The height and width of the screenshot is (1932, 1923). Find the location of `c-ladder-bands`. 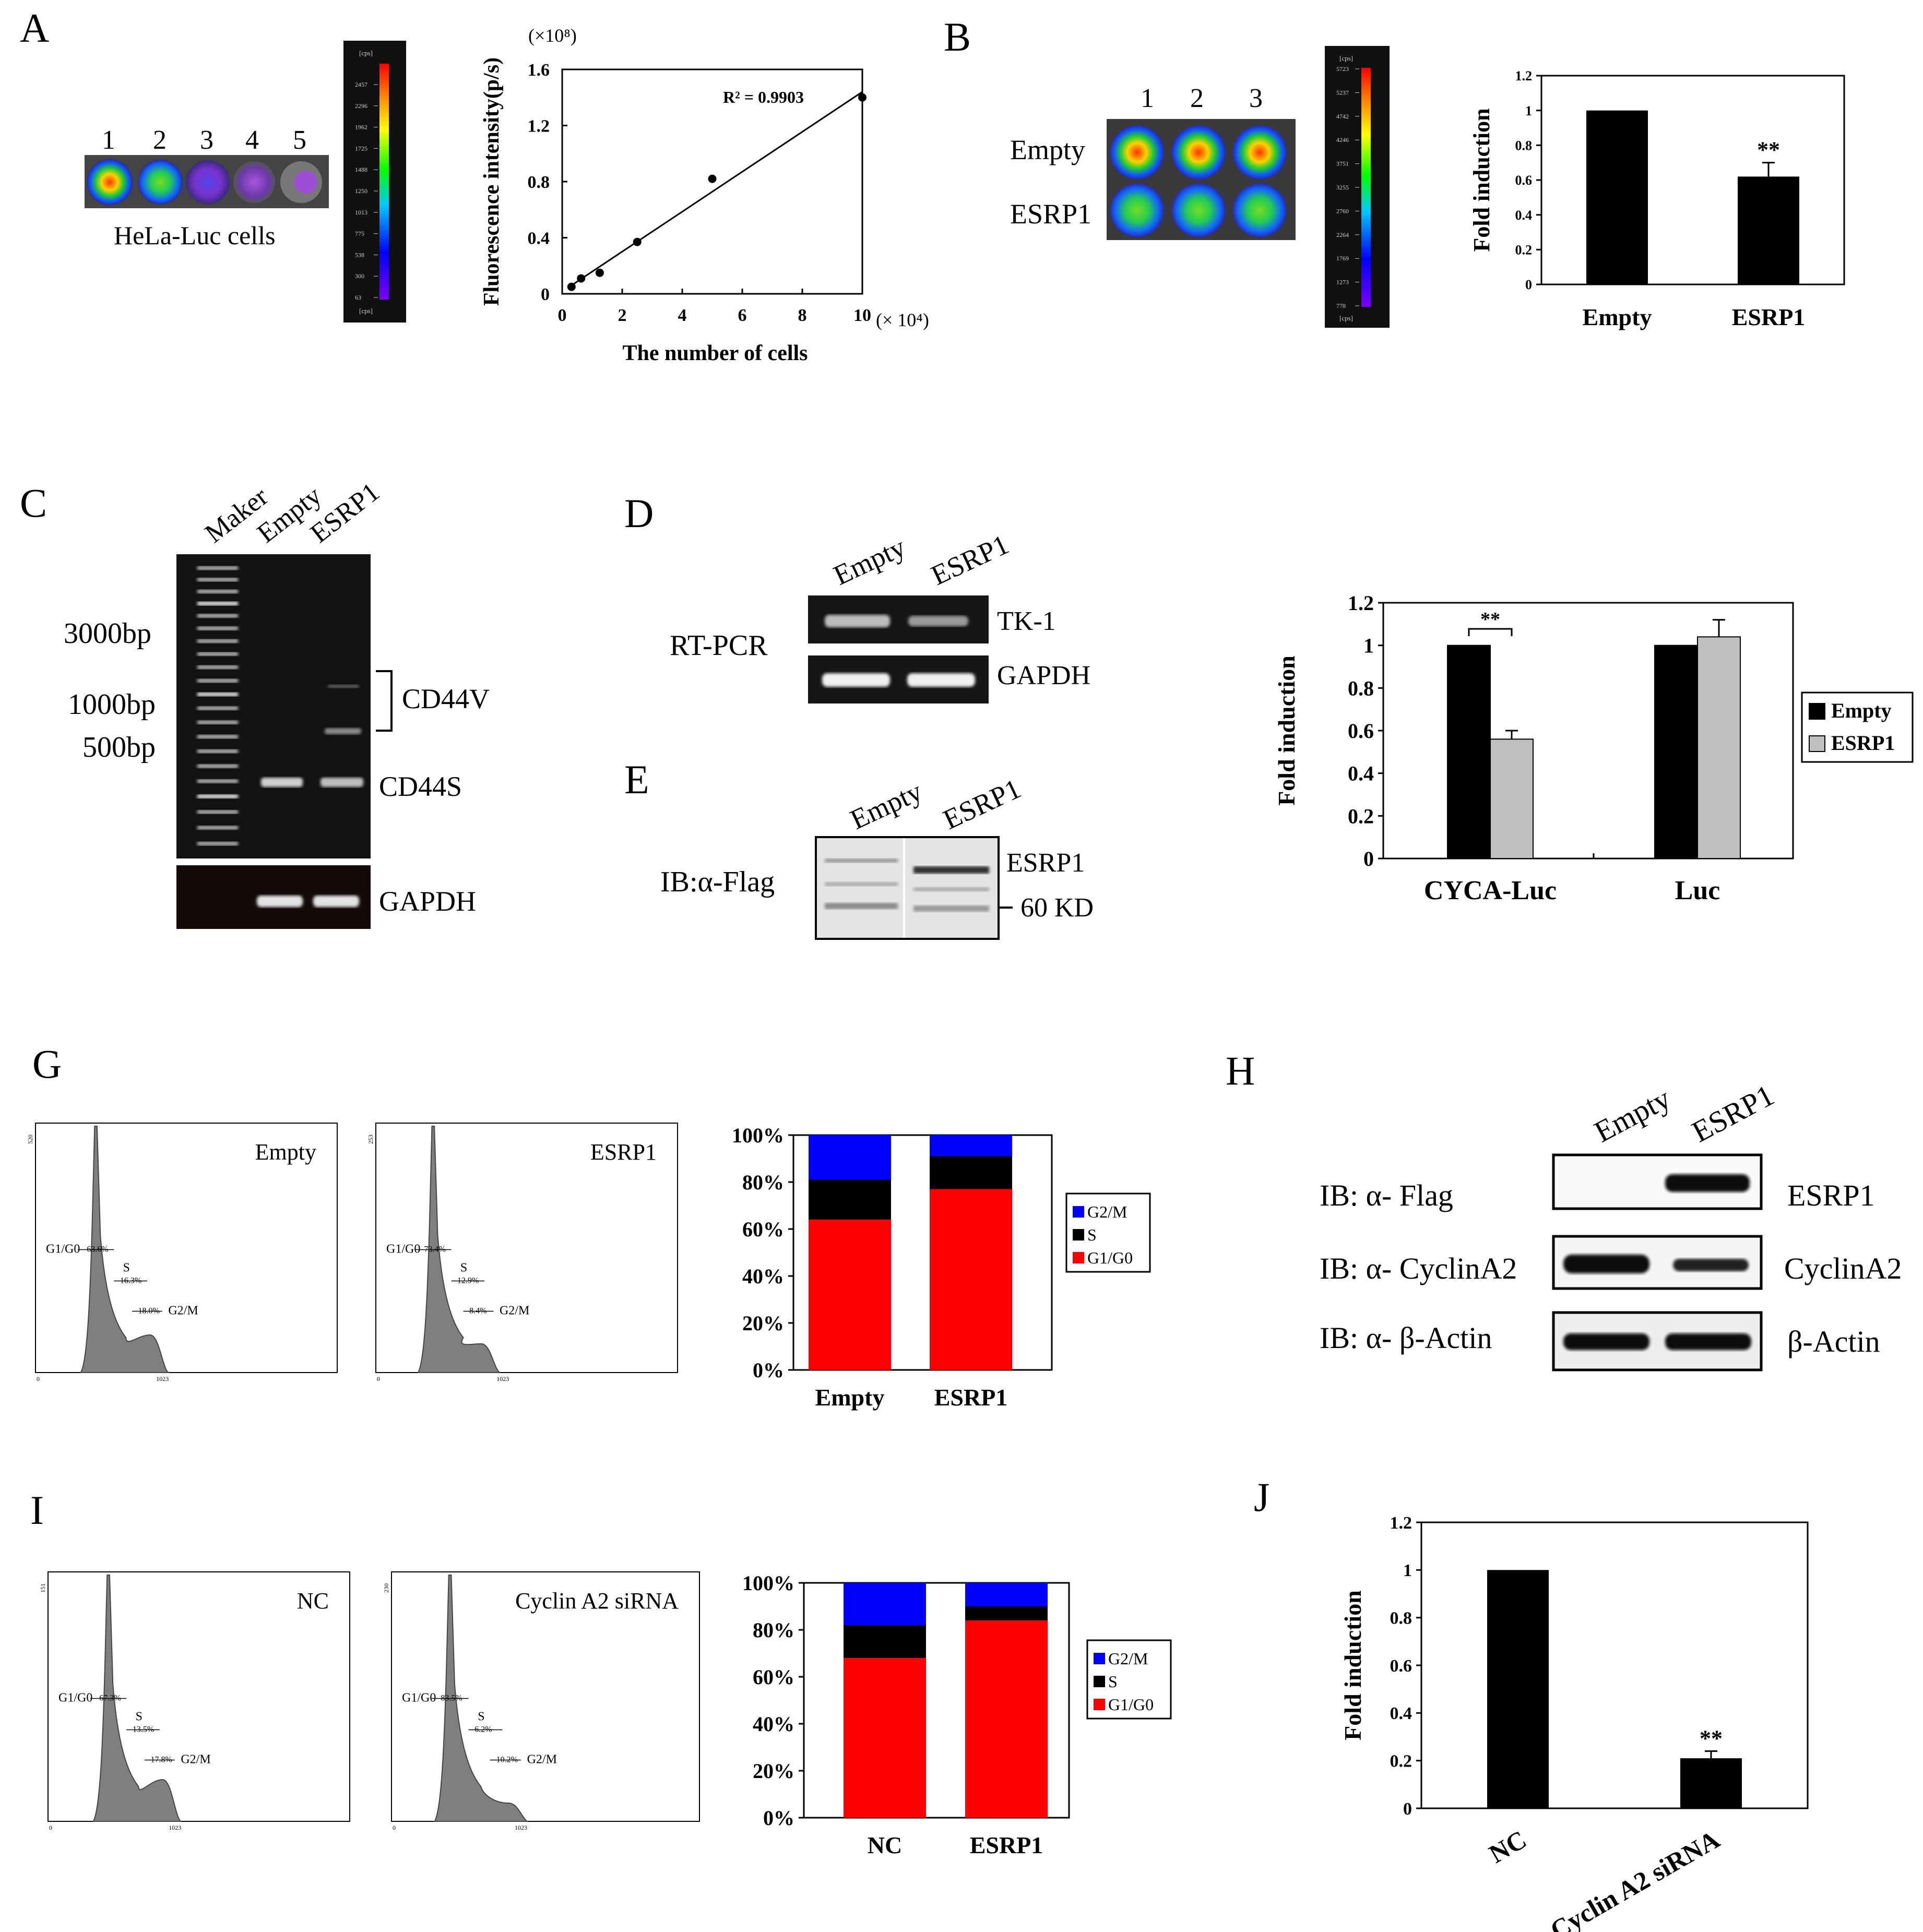

c-ladder-bands is located at coordinates (217, 706).